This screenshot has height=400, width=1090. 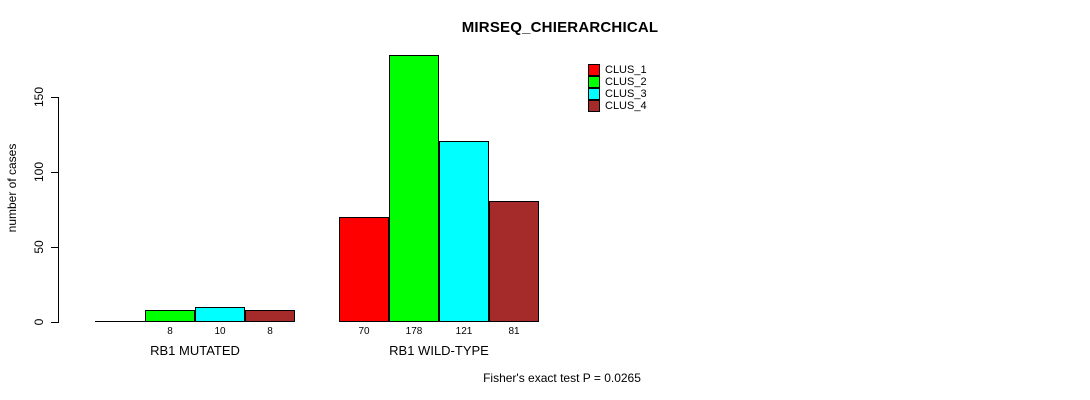 I want to click on y-axis-title: number of cases, so click(x=12, y=188).